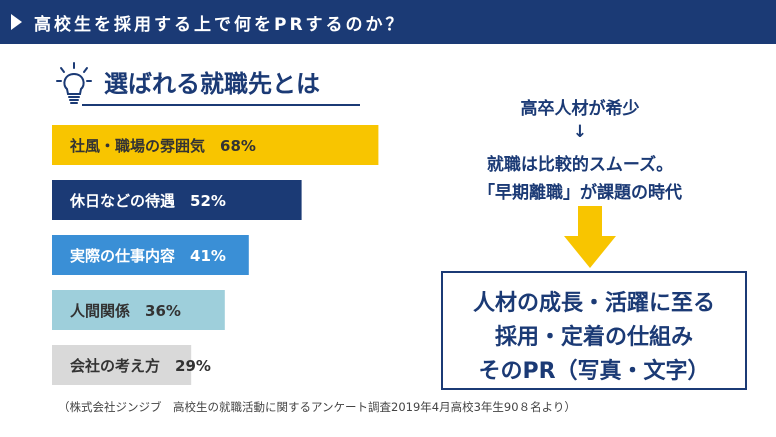  I want to click on bar-label-5: 会社の考え方 29%, so click(140, 366).